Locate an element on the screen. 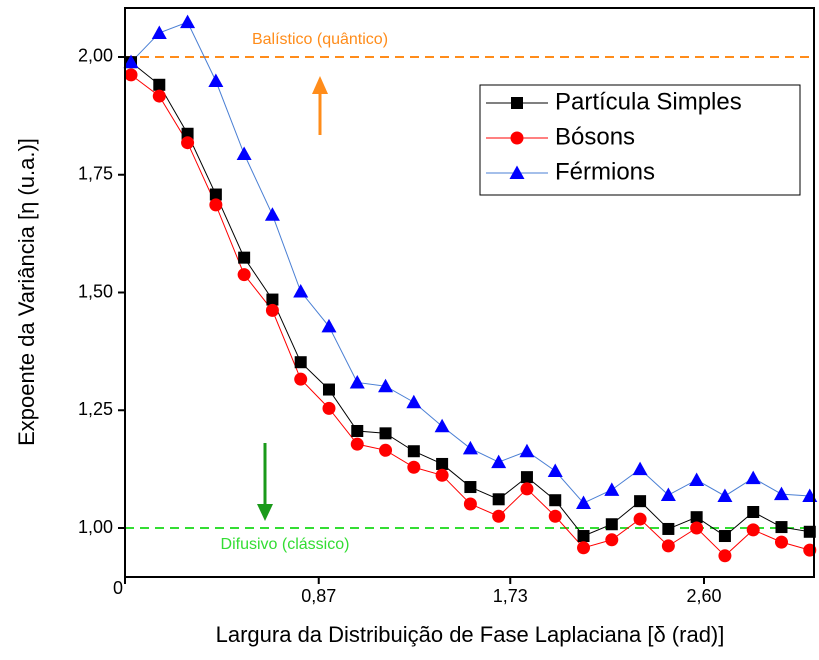  y-axis-label: Expoente da Variância [η (u.a.)] is located at coordinates (26, 292).